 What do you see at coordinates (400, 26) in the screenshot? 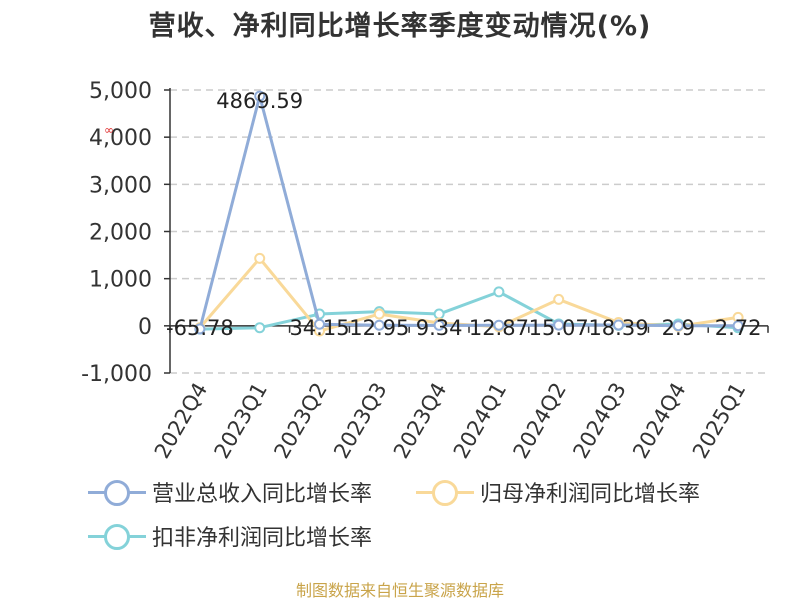
I see `chart-title: 营收、净利同比增长率季度变动情况(%)` at bounding box center [400, 26].